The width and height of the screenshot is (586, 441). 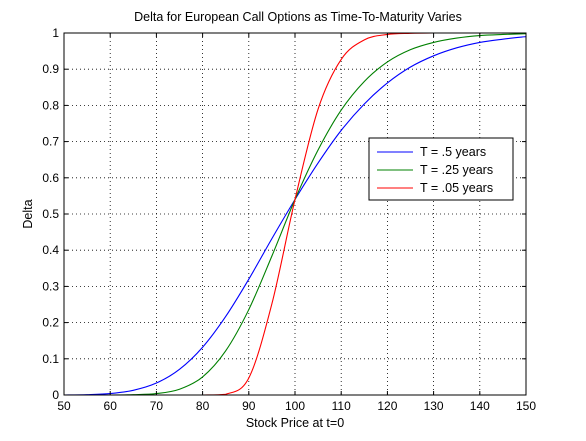 What do you see at coordinates (111, 406) in the screenshot?
I see `x-tick-label: 60` at bounding box center [111, 406].